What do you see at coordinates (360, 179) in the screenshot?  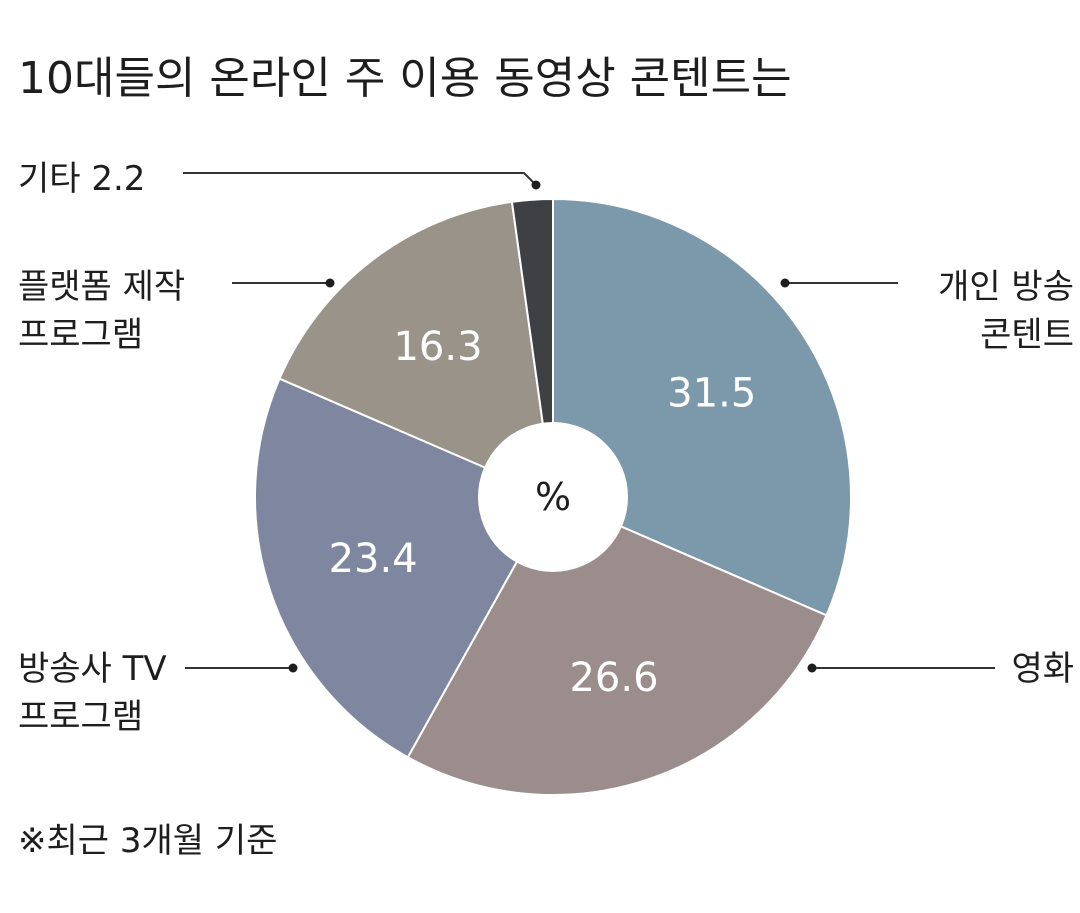 I see `leader-line` at bounding box center [360, 179].